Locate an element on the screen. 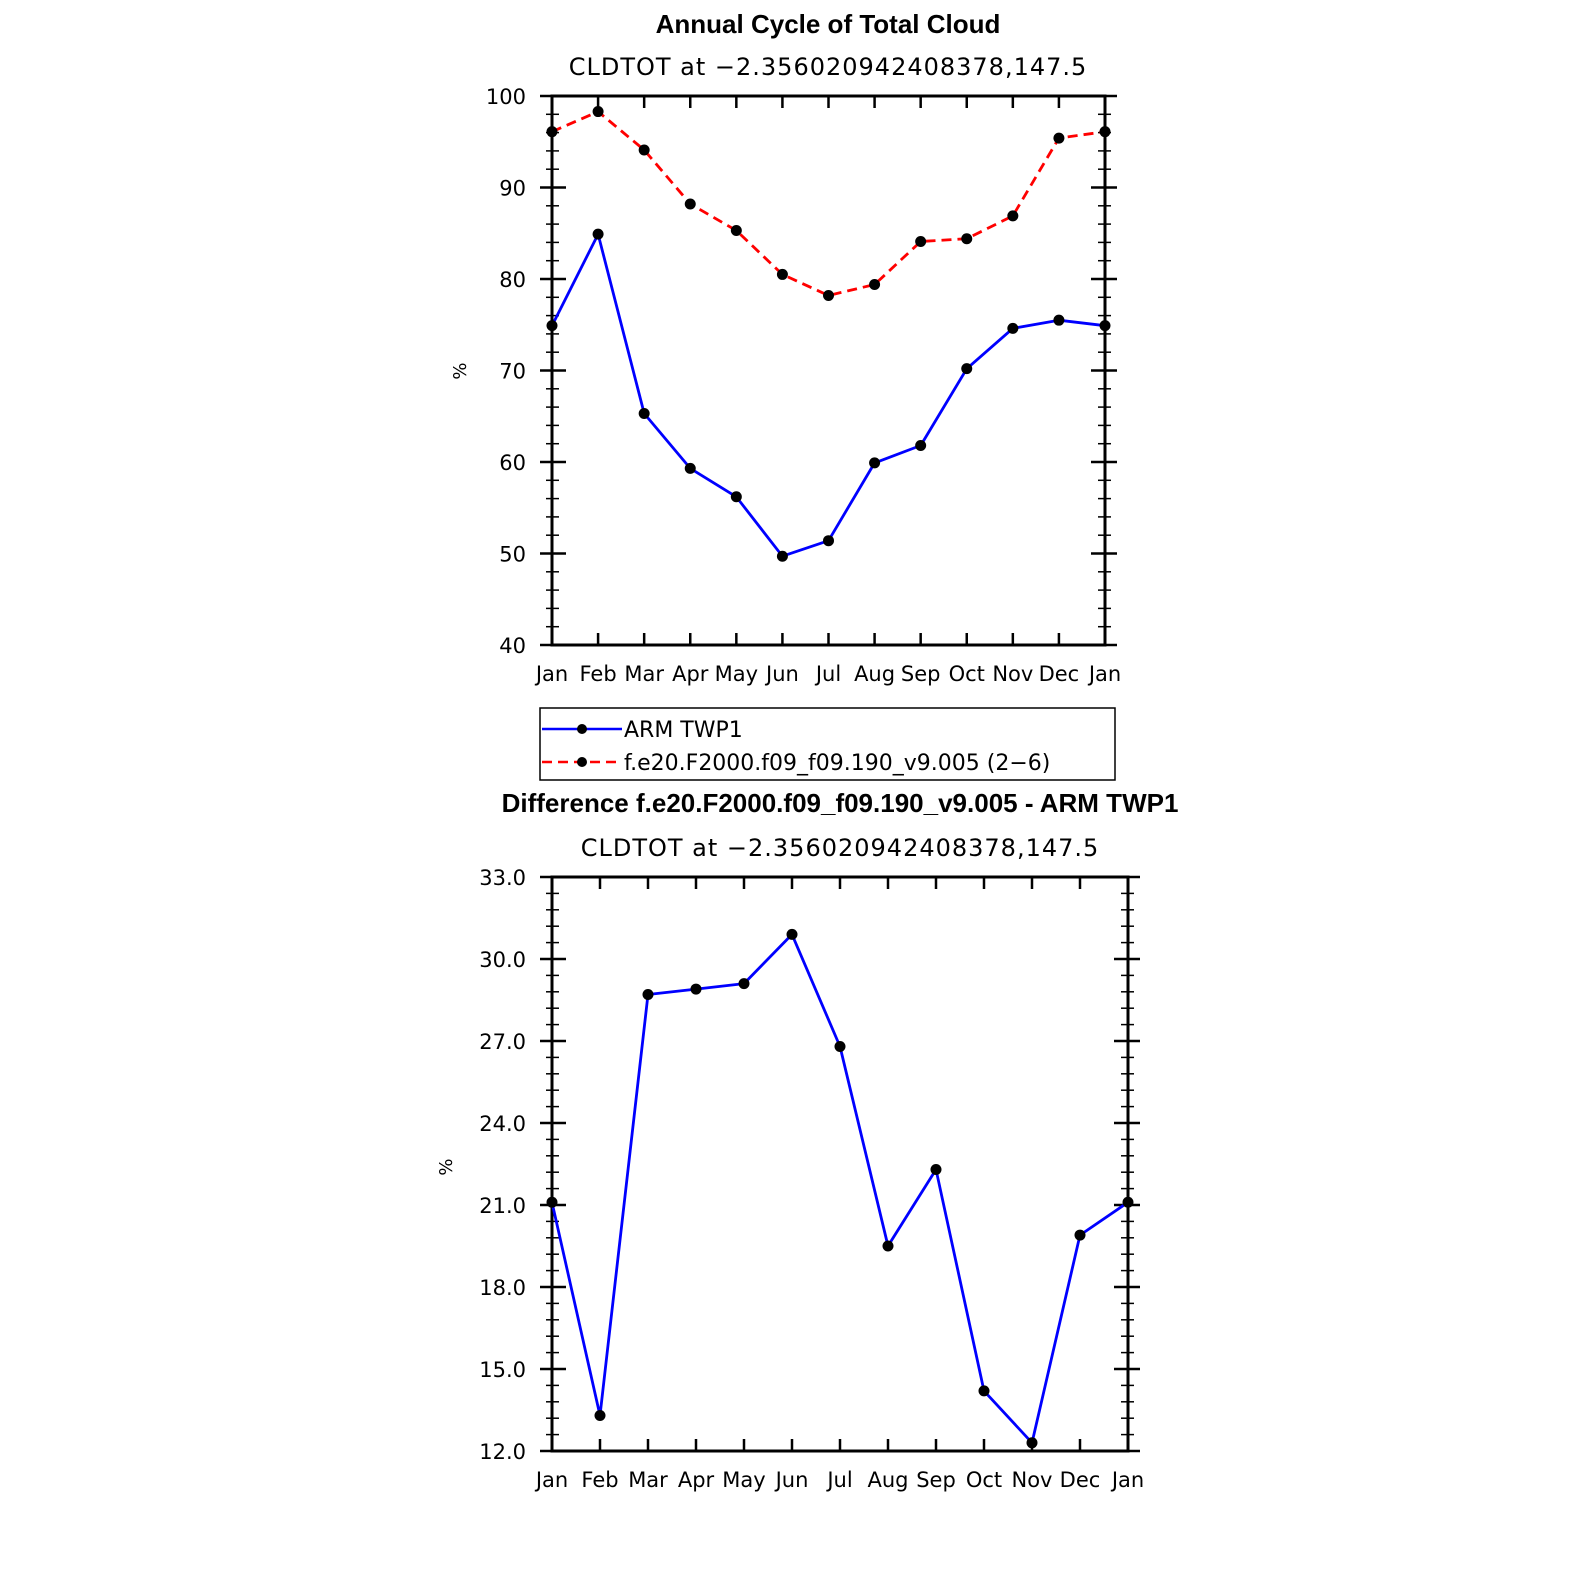  chart2-xtick-label: May is located at coordinates (743, 1480).